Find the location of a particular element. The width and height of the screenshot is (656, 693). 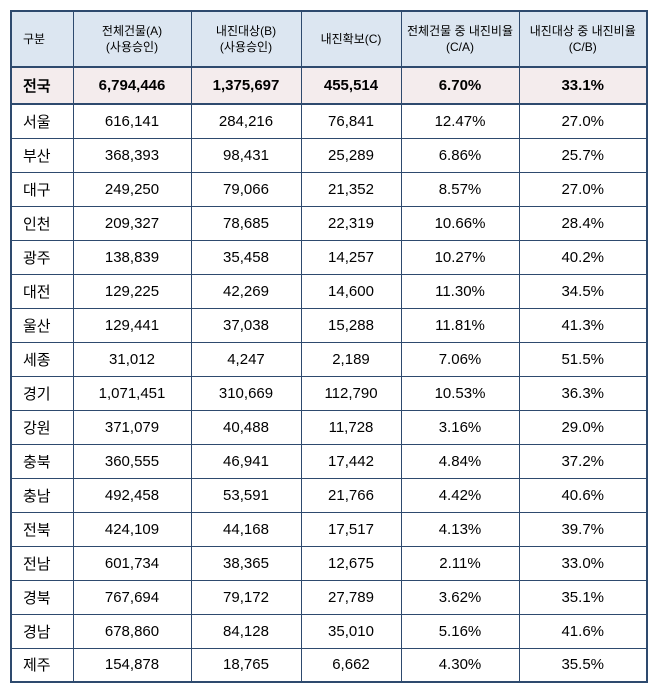

region-cell: 충남 is located at coordinates (42, 495).